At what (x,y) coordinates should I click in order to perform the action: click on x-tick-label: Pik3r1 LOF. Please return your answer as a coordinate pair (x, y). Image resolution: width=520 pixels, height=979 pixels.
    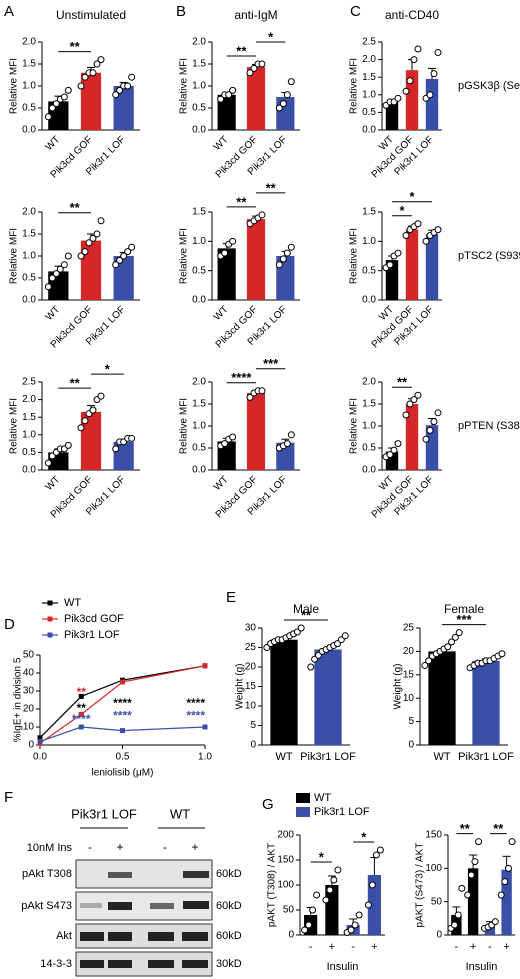
    Looking at the image, I should click on (328, 757).